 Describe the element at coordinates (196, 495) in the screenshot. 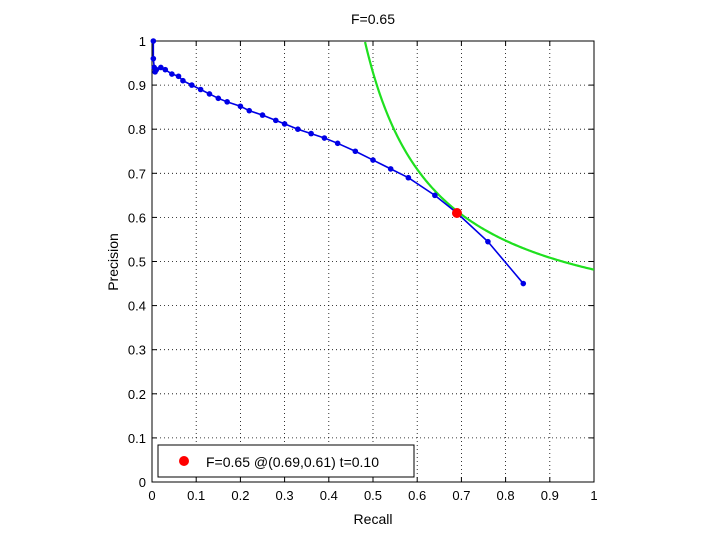

I see `x-tick-label: 0.1` at that location.